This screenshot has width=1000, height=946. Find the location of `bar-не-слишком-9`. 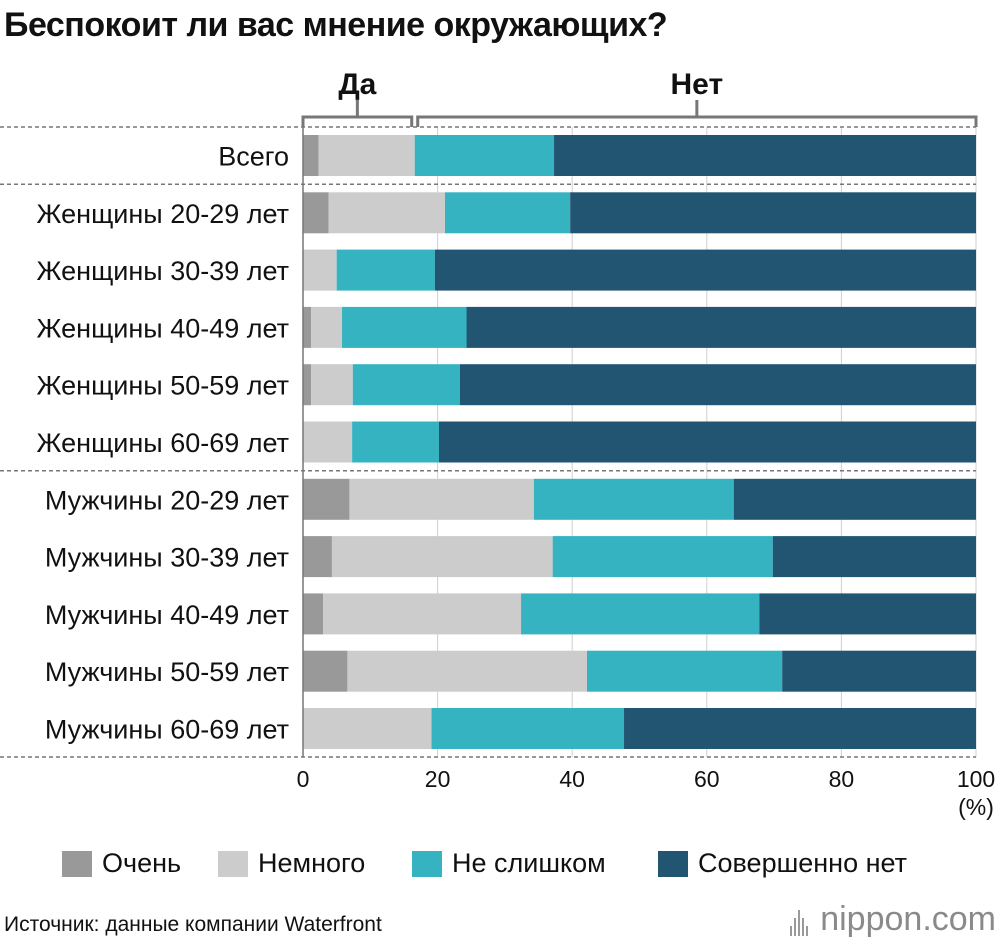

bar-не-слишком-9 is located at coordinates (685, 671).